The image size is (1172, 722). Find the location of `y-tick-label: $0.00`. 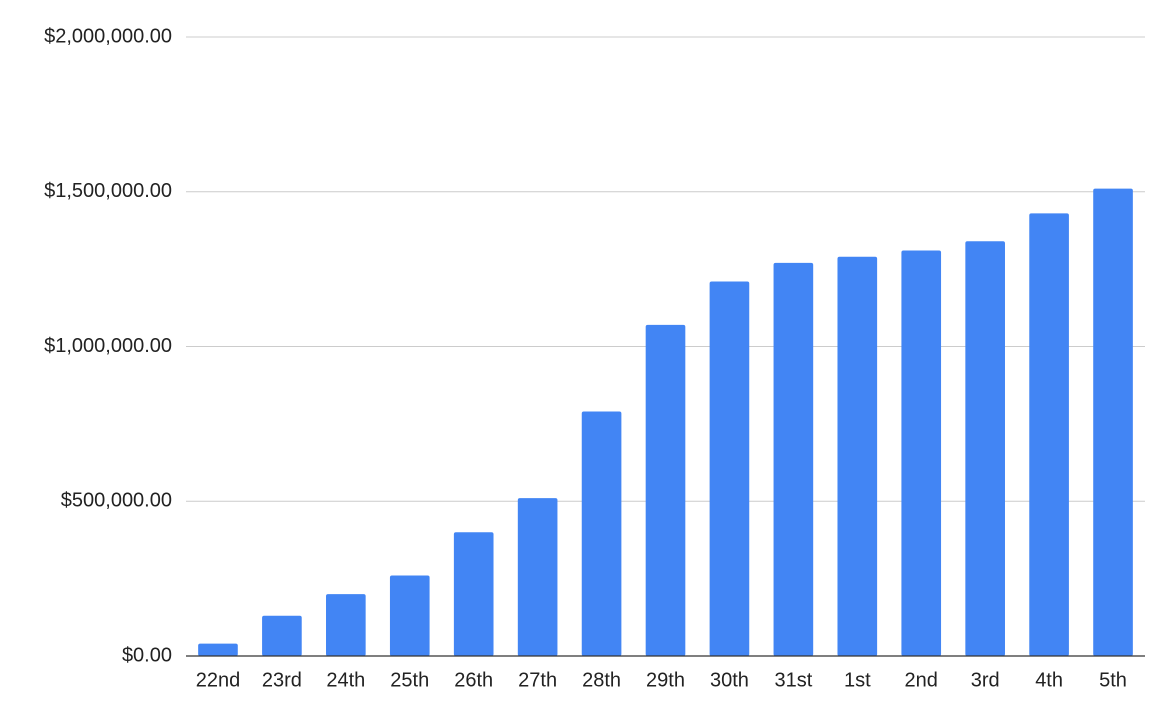

y-tick-label: $0.00 is located at coordinates (147, 655).